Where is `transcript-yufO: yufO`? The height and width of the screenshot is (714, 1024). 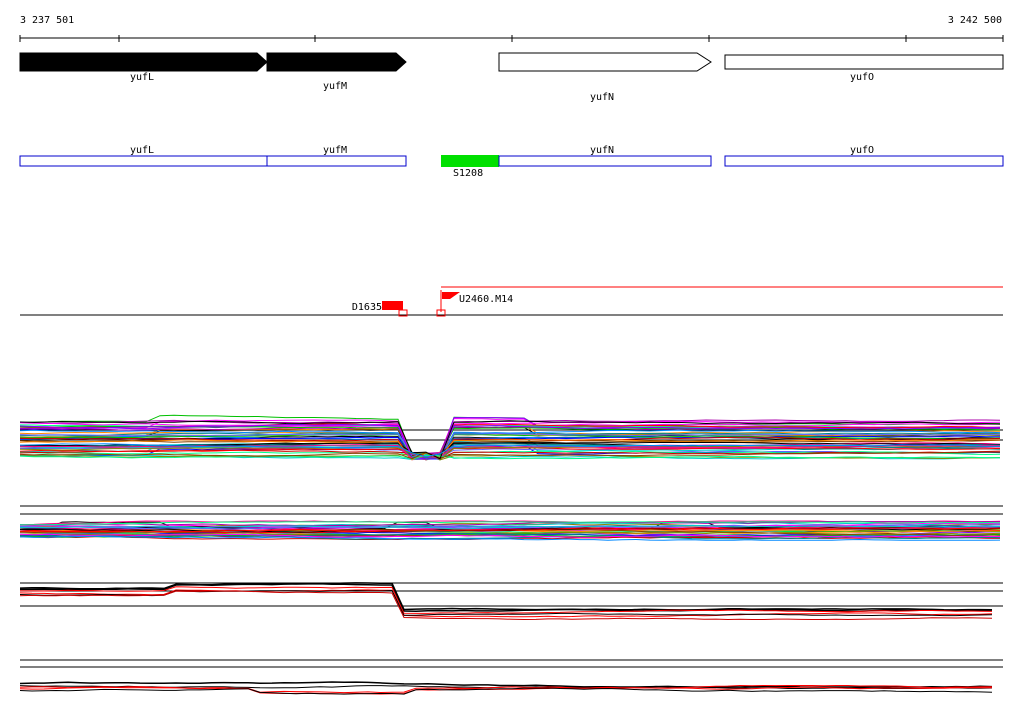
transcript-yufO: yufO is located at coordinates (864, 156).